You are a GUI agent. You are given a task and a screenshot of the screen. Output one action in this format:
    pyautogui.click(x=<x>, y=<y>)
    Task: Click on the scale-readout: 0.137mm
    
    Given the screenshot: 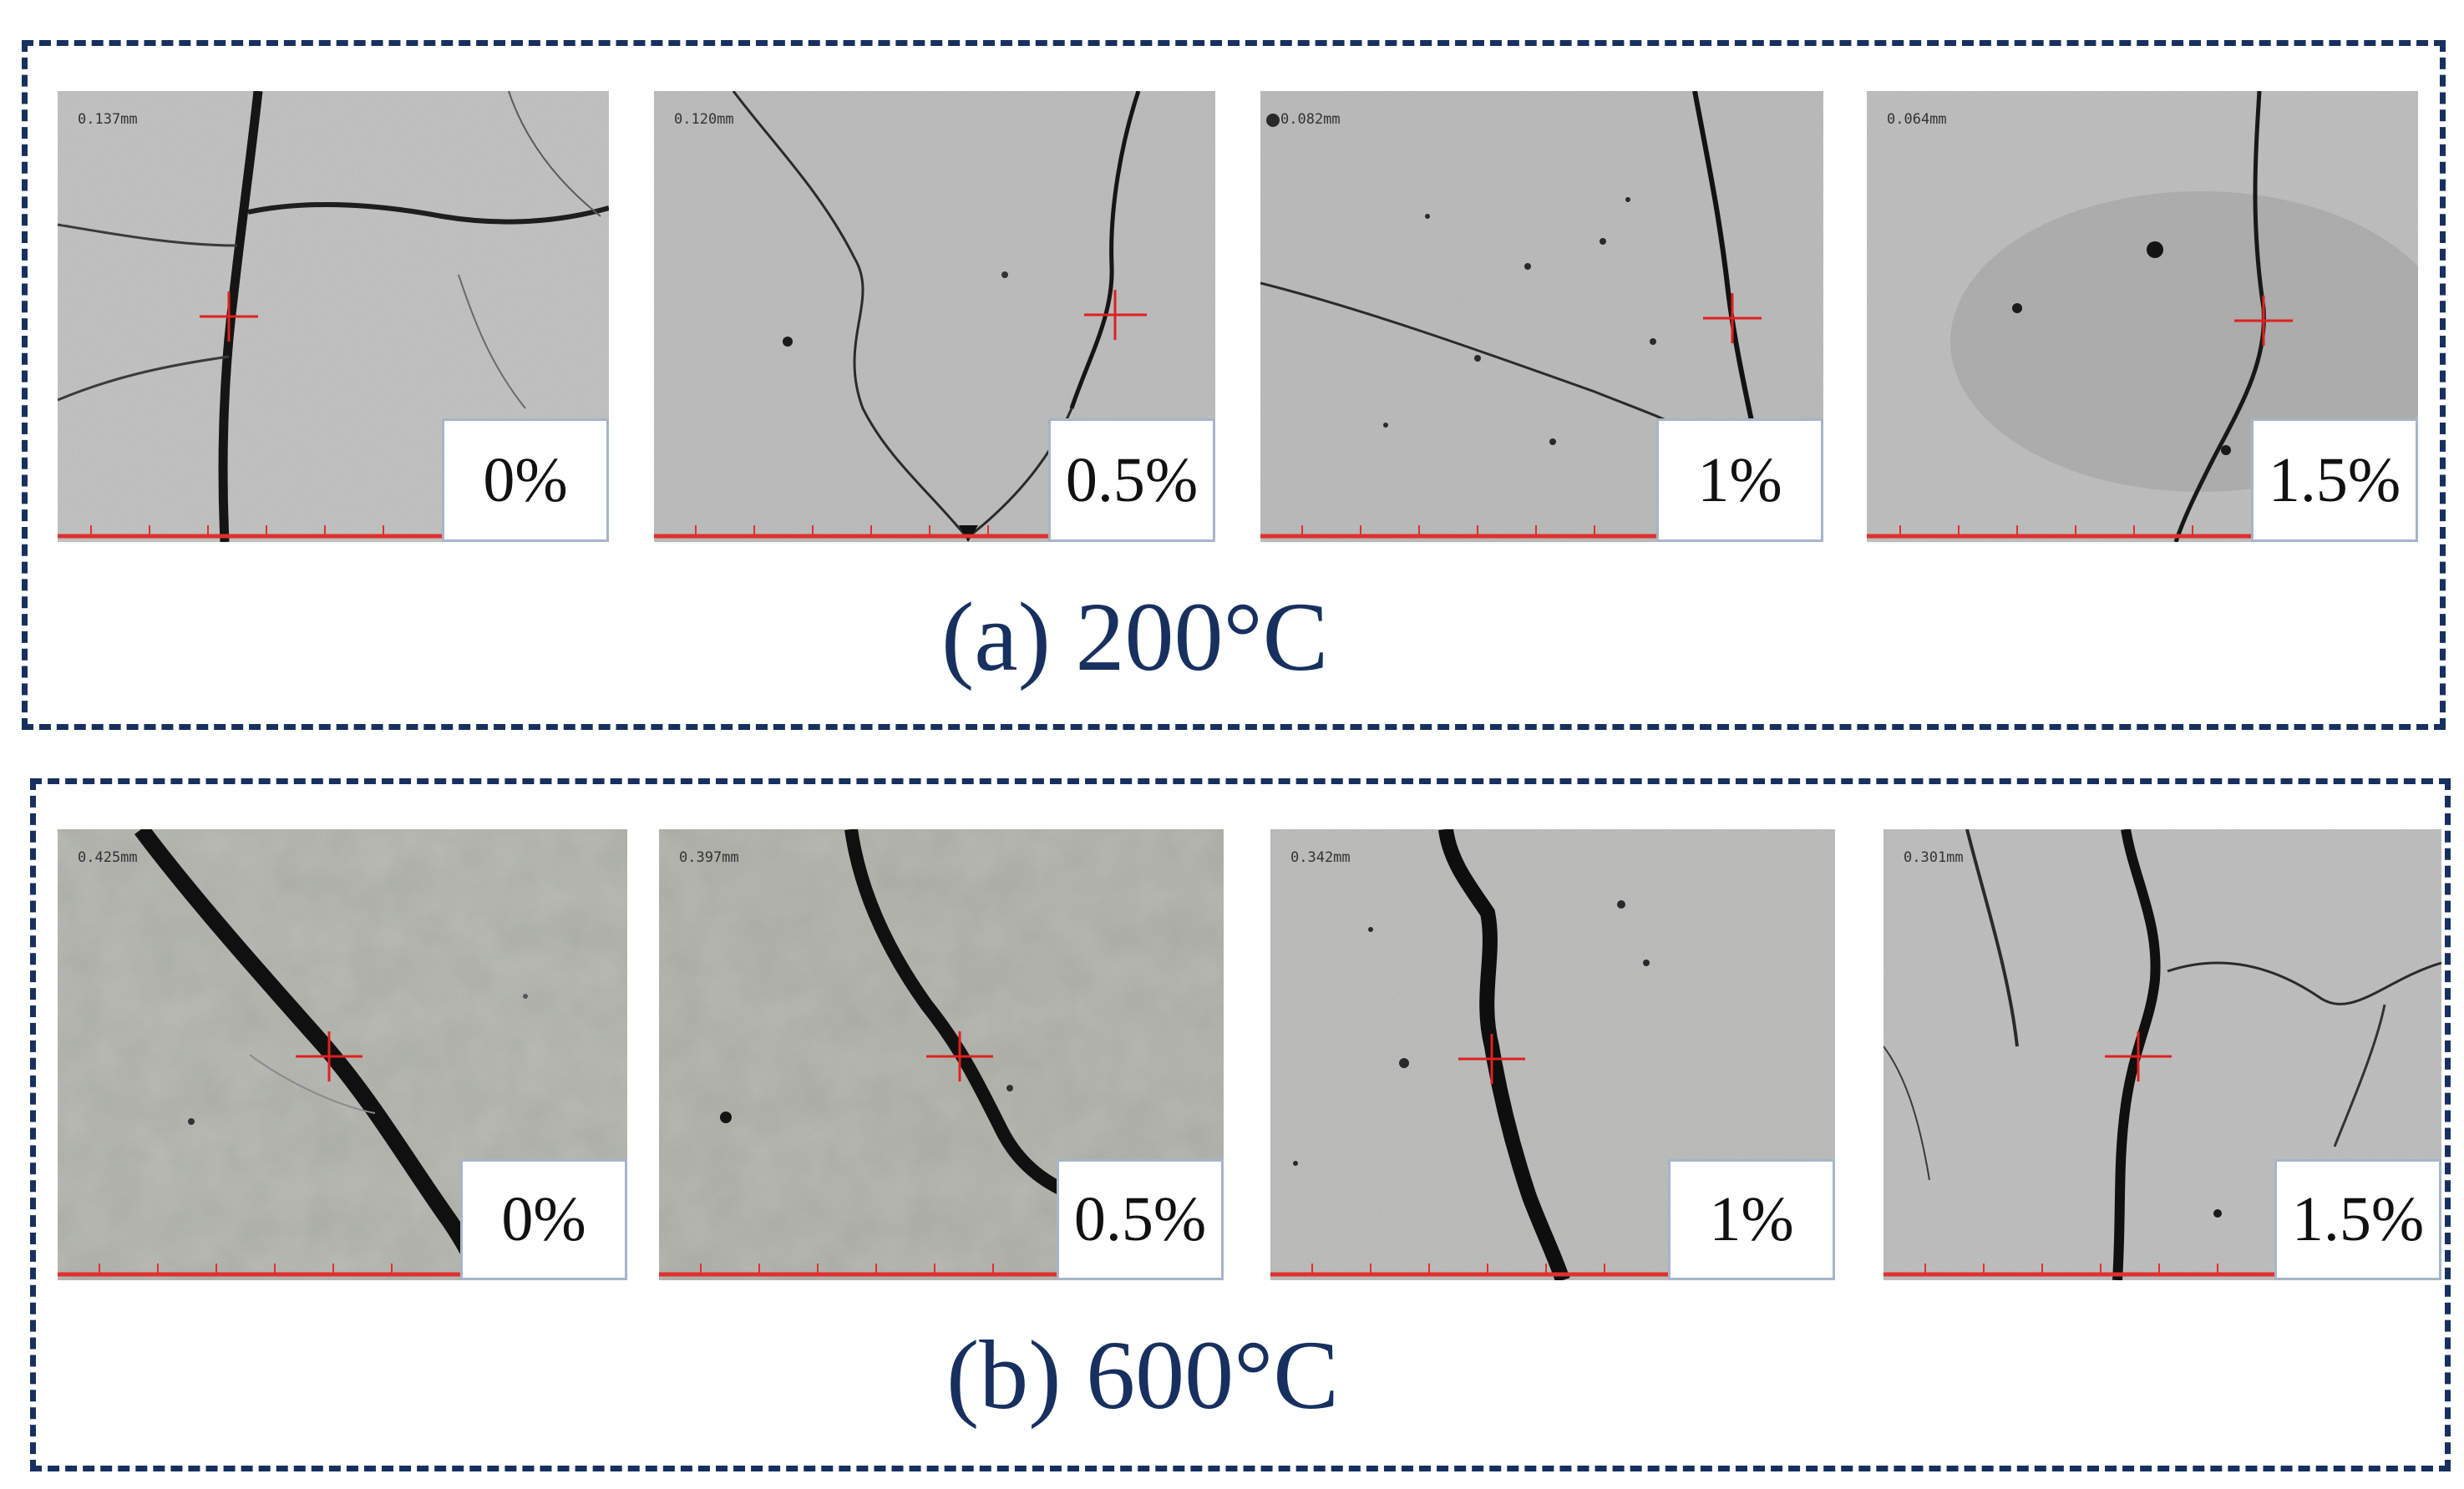 What is the action you would take?
    pyautogui.click(x=108, y=119)
    